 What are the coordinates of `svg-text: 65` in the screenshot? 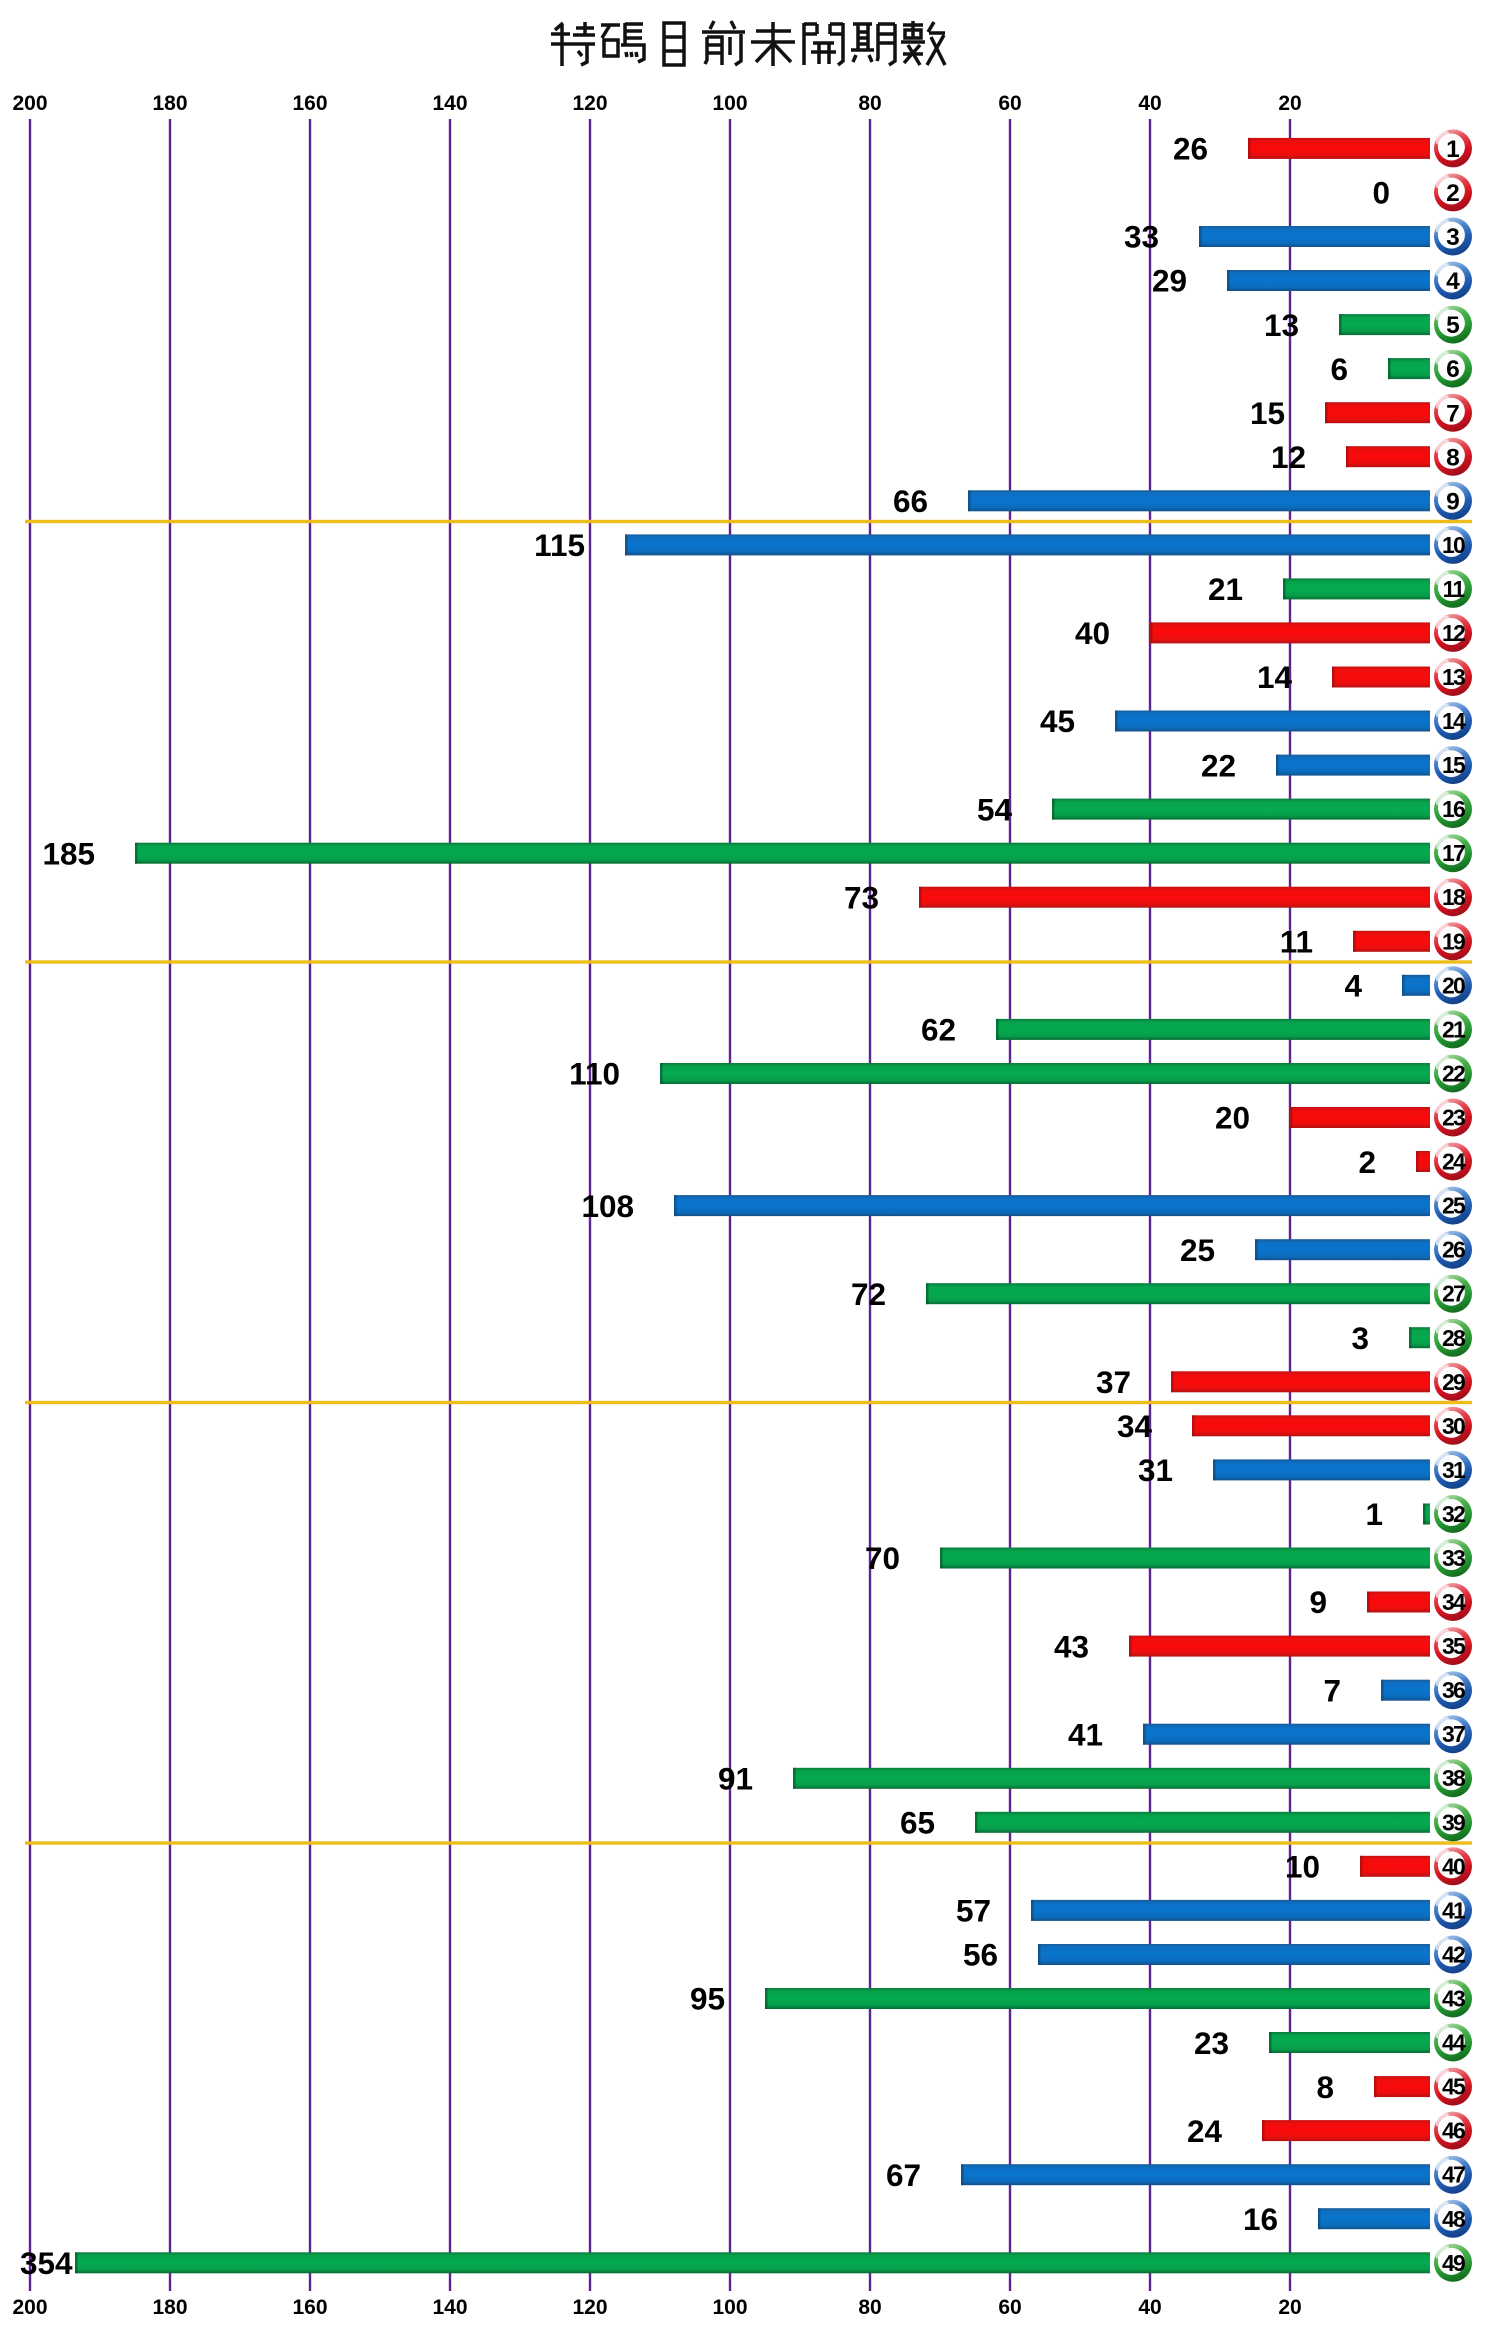 It's located at (917, 1823).